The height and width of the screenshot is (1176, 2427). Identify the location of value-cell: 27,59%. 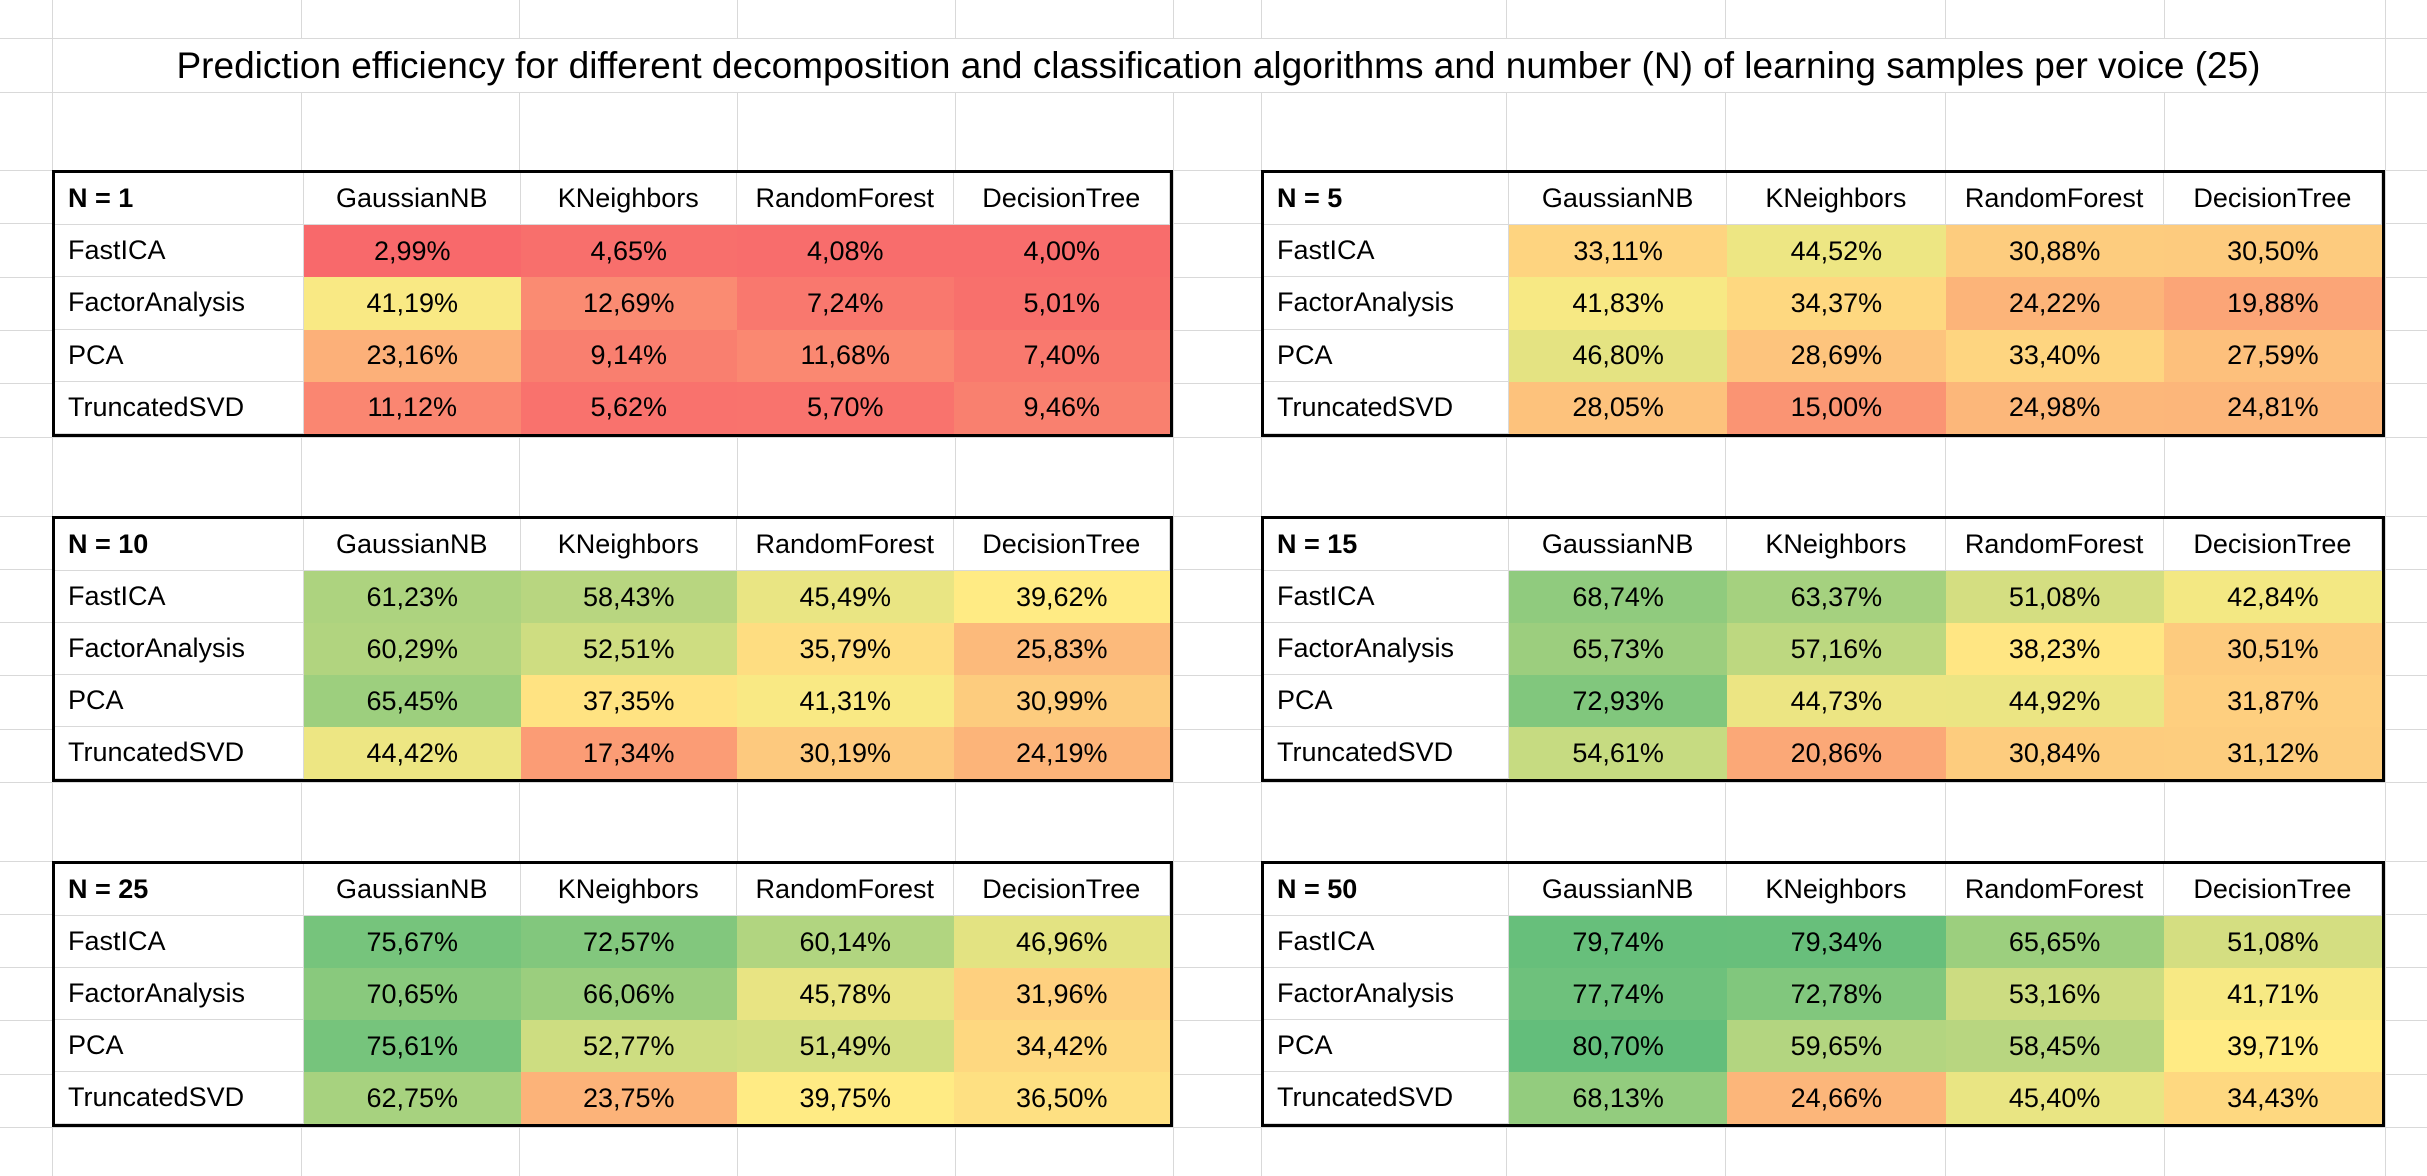
(2272, 355).